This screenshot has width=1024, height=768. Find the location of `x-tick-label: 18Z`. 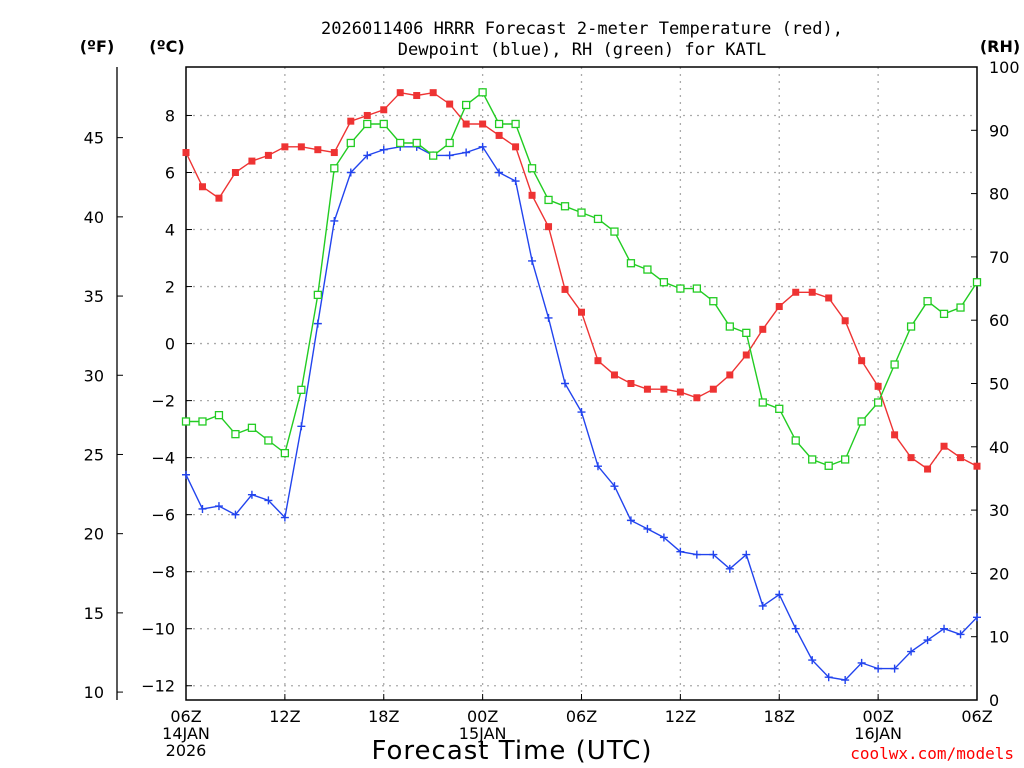

x-tick-label: 18Z is located at coordinates (779, 716).